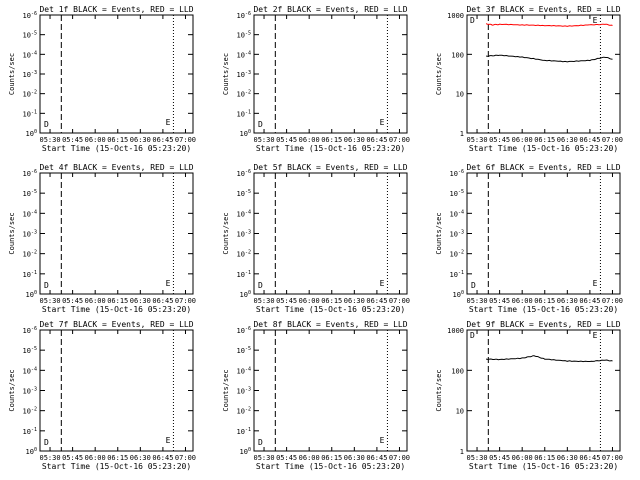 Image resolution: width=640 pixels, height=480 pixels. What do you see at coordinates (460, 95) in the screenshot?
I see `y-tick-label: 10` at bounding box center [460, 95].